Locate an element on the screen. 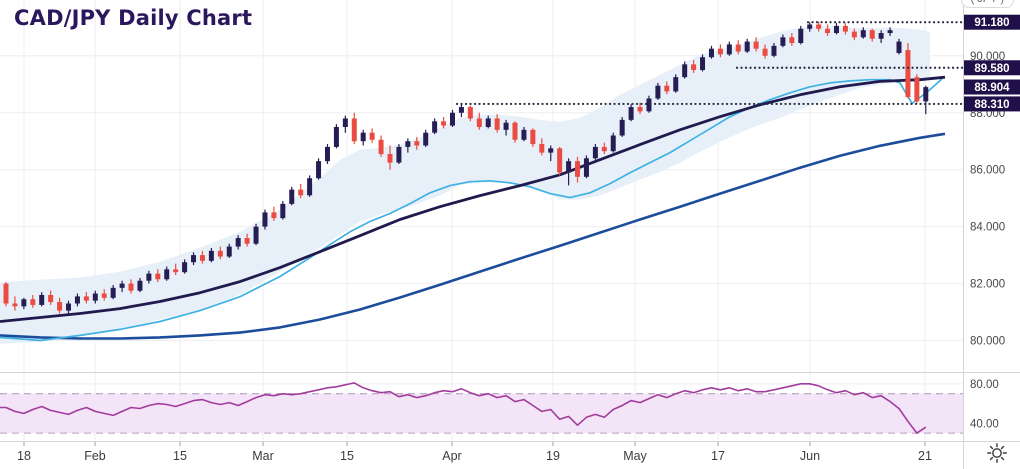 This screenshot has height=469, width=1020. x-axis-label: 17 is located at coordinates (718, 456).